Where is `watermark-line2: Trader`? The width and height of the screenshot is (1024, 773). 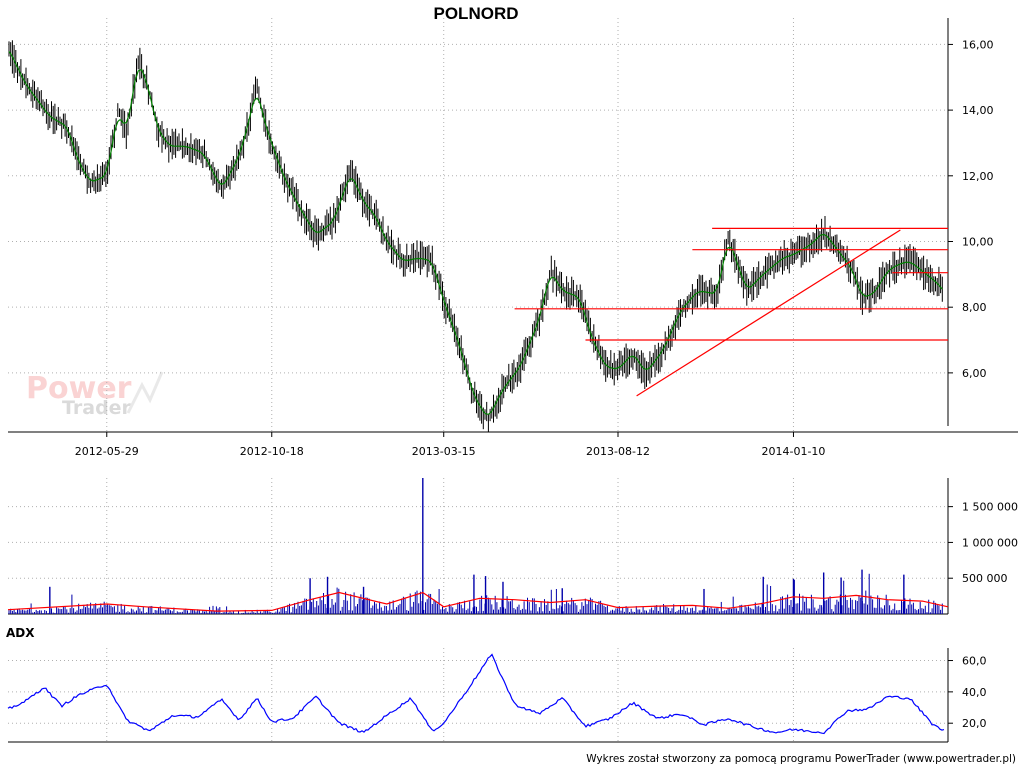 watermark-line2: Trader is located at coordinates (97, 408).